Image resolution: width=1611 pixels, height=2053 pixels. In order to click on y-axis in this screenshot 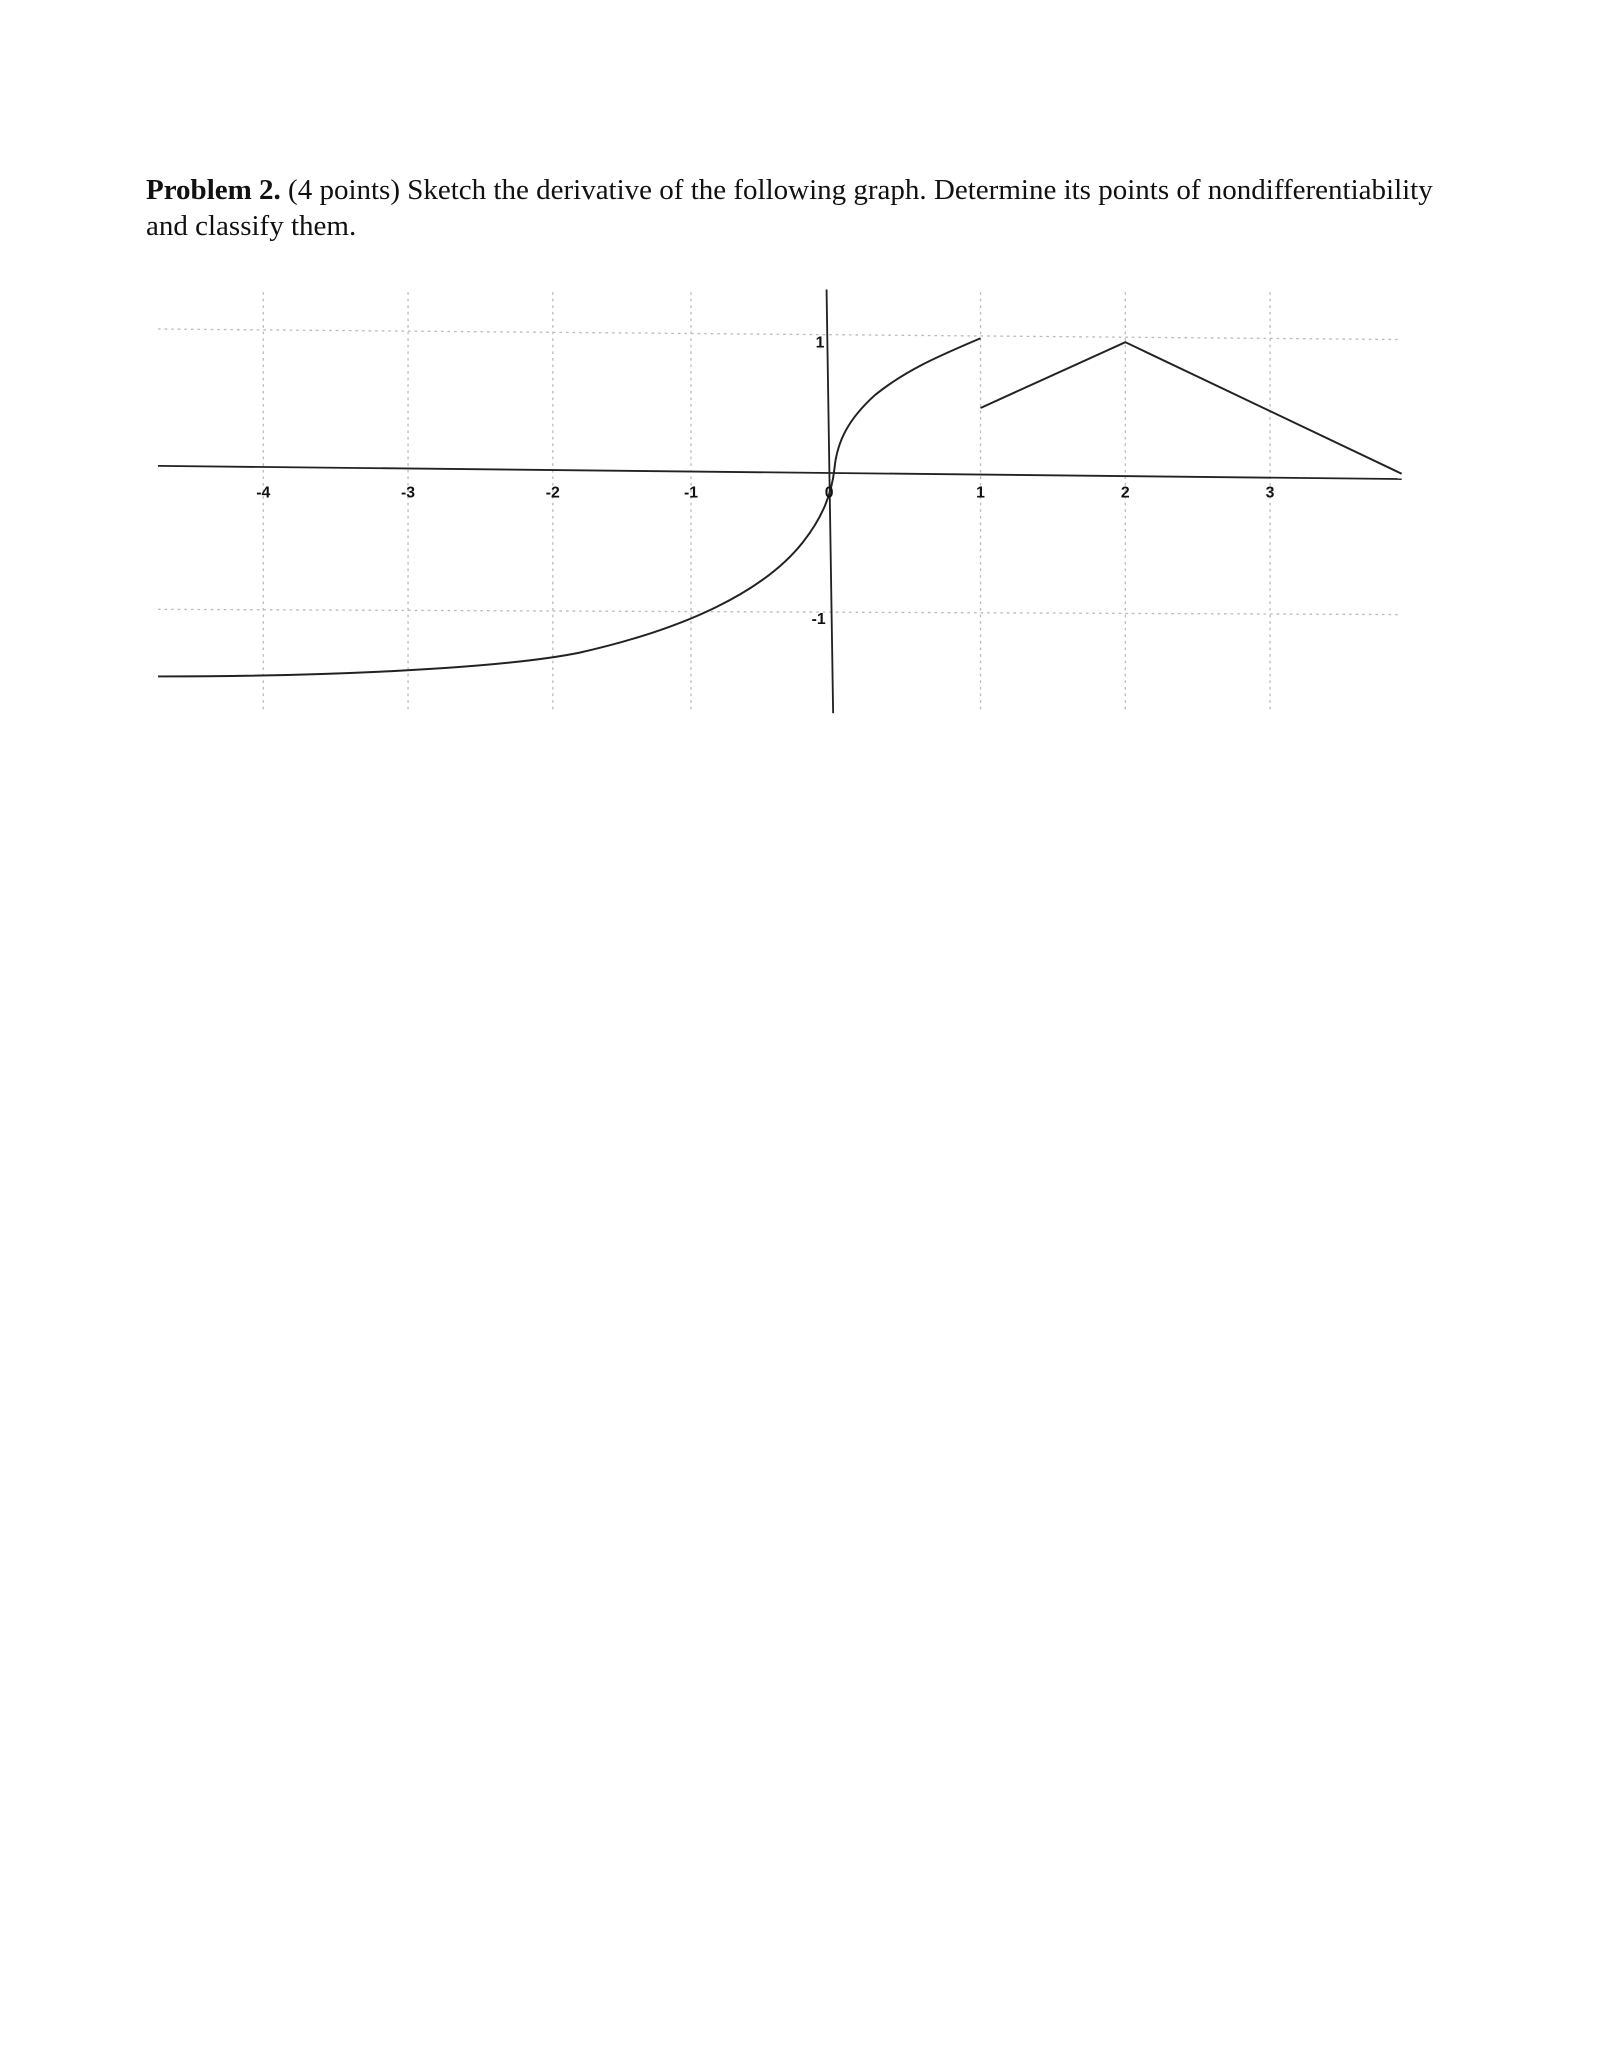, I will do `click(830, 501)`.